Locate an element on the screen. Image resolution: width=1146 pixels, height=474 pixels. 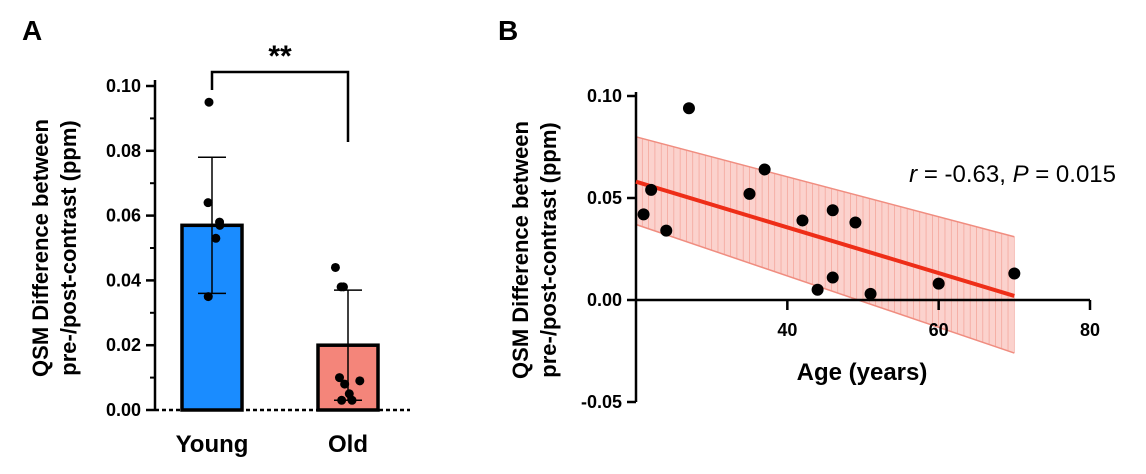
panel-a-ytick-label: 0.08 is located at coordinates (123, 151).